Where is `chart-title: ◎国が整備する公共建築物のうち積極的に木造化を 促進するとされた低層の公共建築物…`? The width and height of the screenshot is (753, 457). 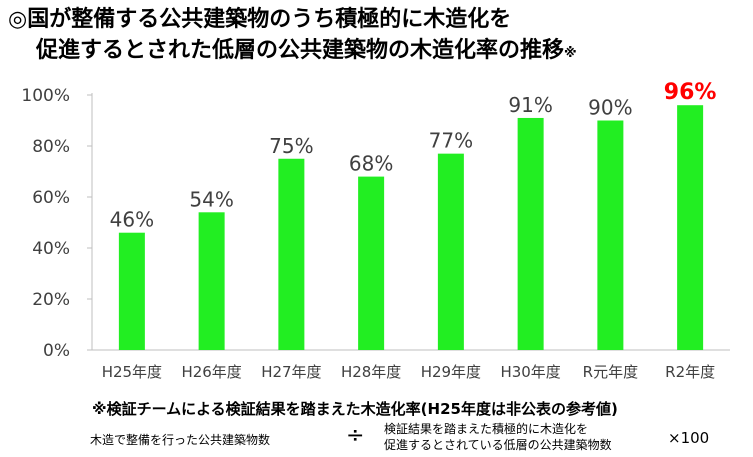 chart-title: ◎国が整備する公共建築物のうち積極的に木造化を 促進するとされた低層の公共建築物… is located at coordinates (378, 36).